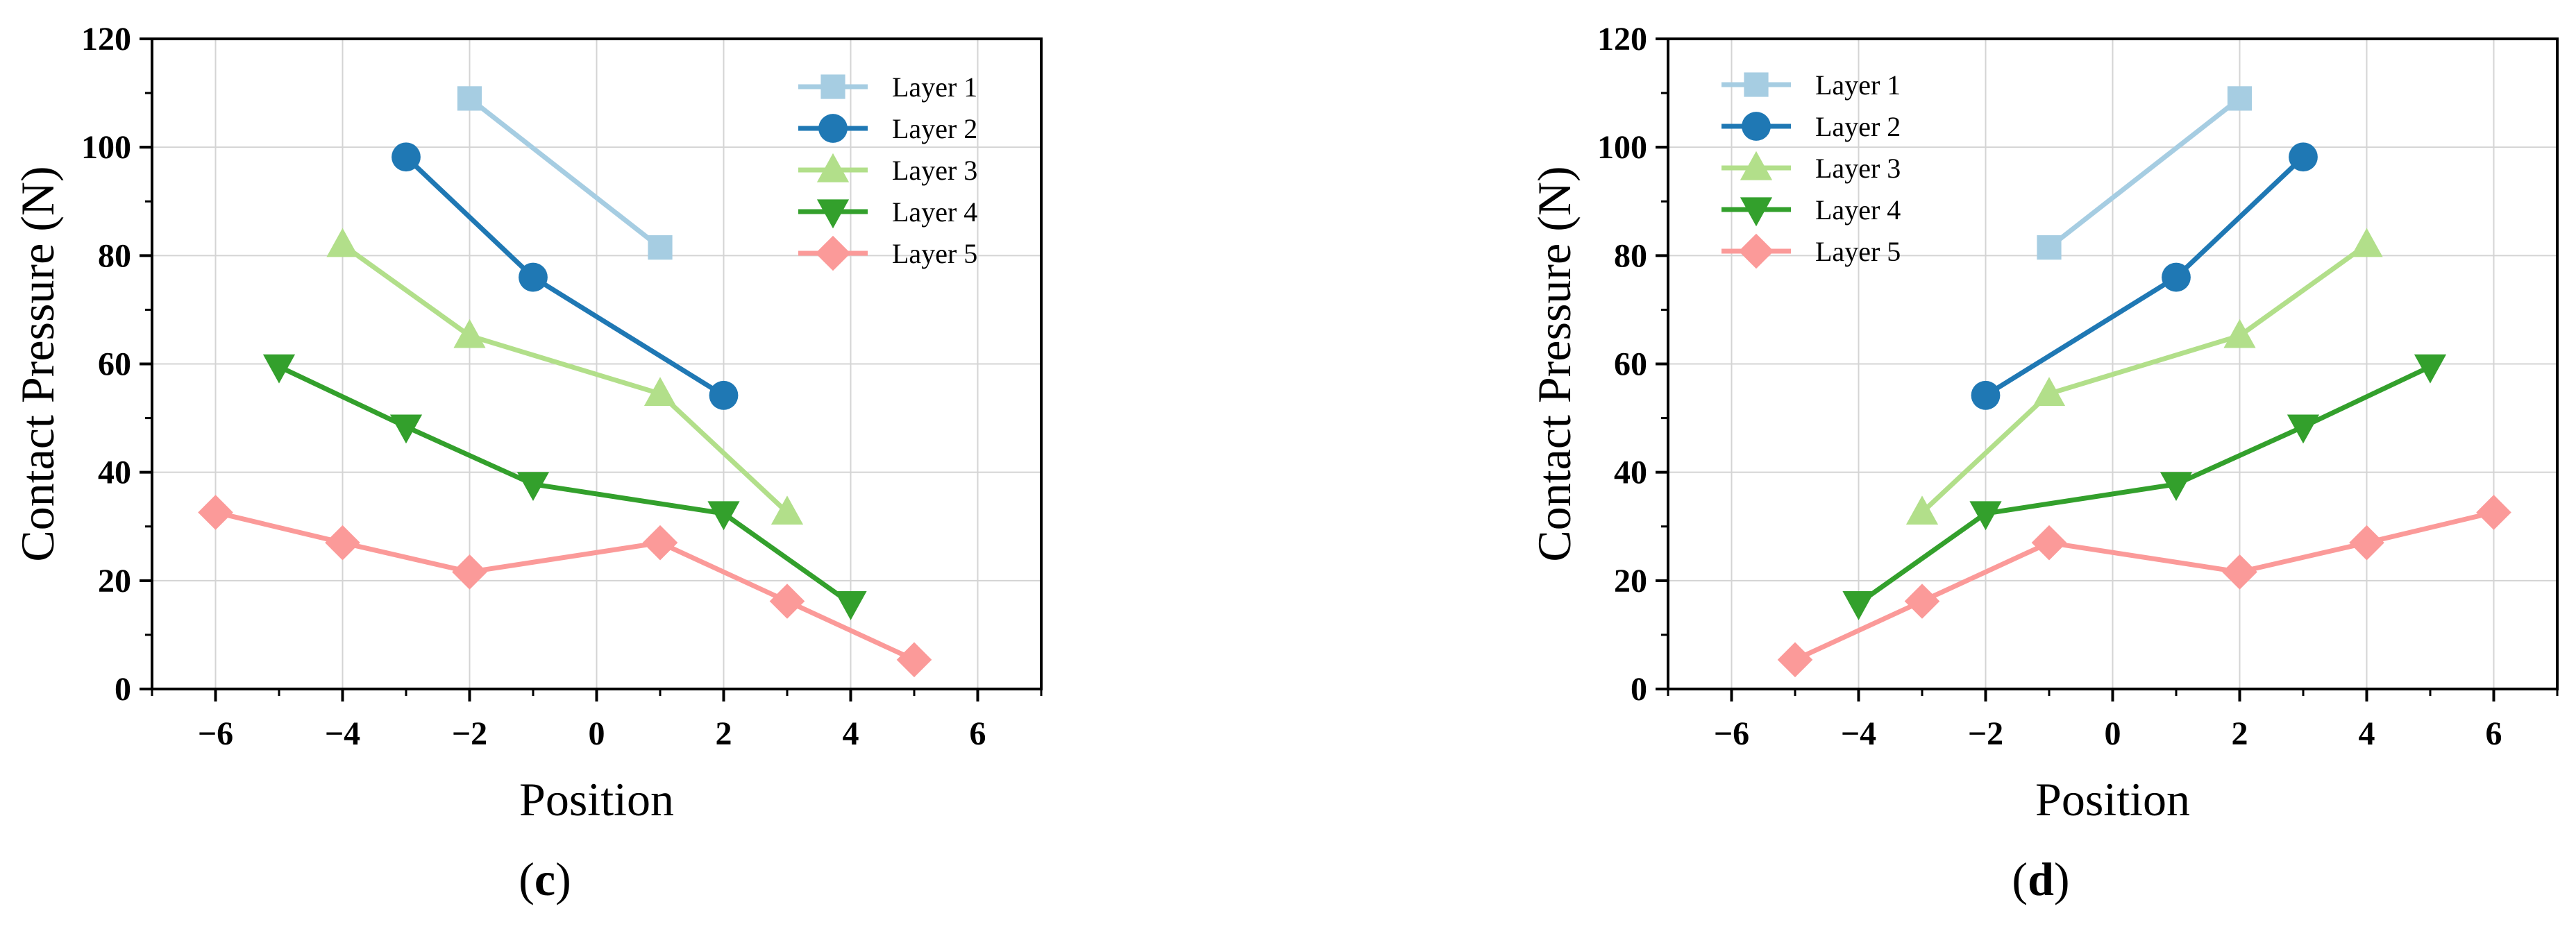 The image size is (2576, 927). What do you see at coordinates (1630, 255) in the screenshot?
I see `y-tick-label: 80` at bounding box center [1630, 255].